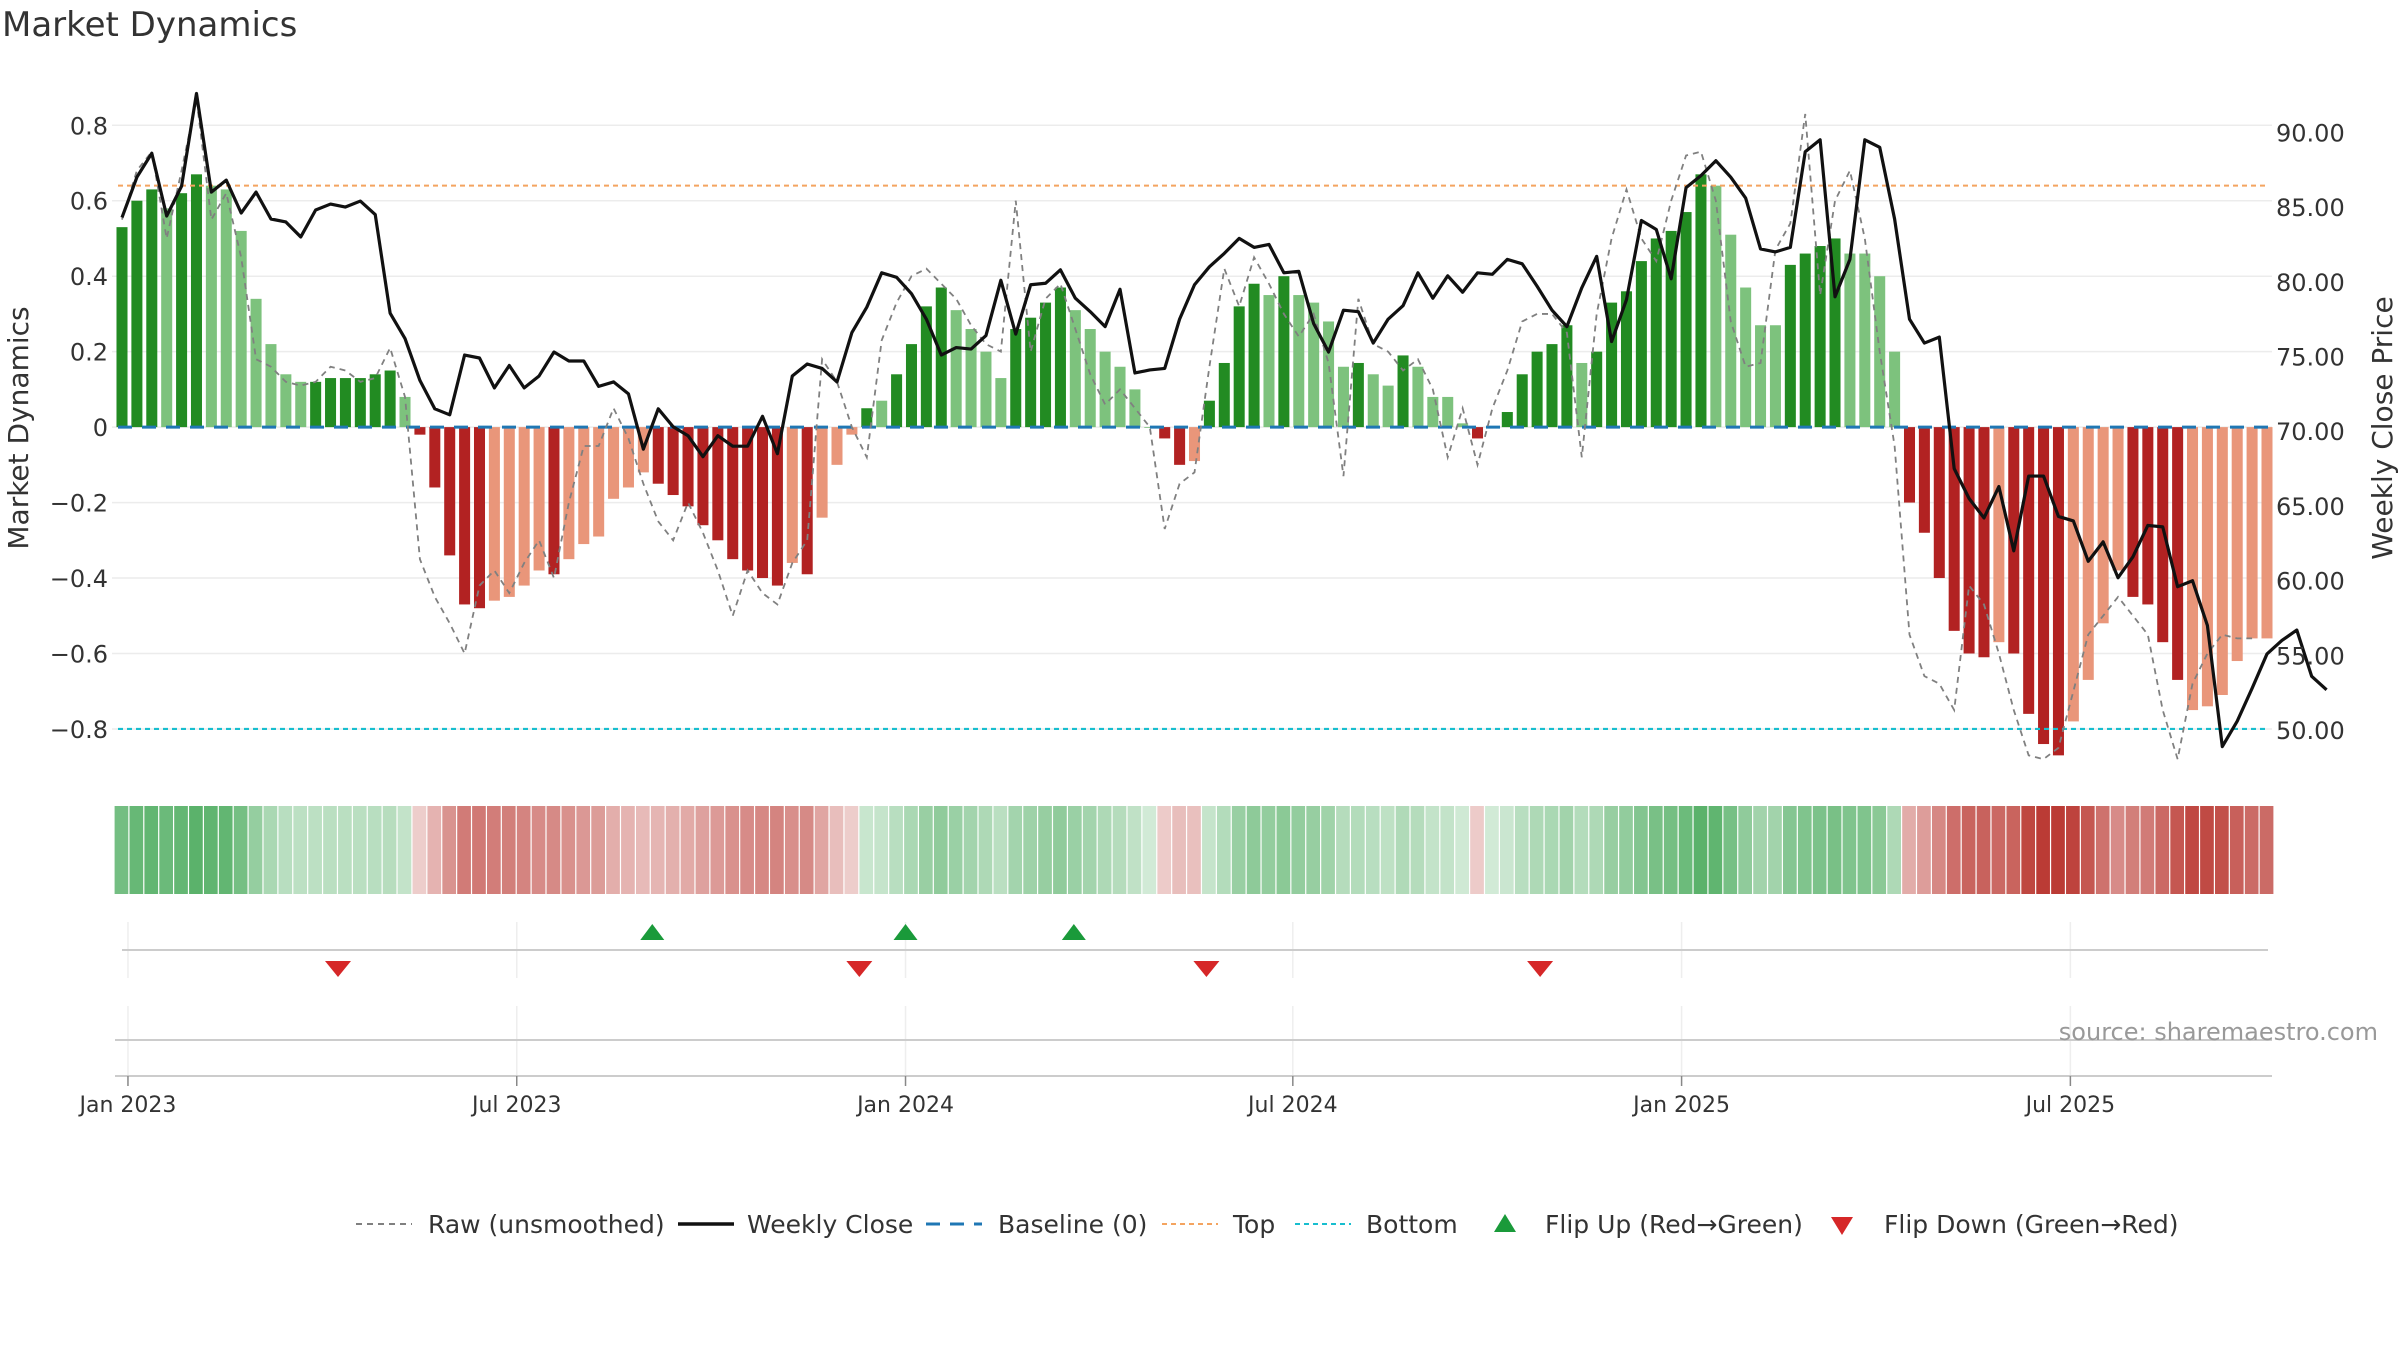  Describe the element at coordinates (89, 126) in the screenshot. I see `left-tick-label: 0.8` at that location.